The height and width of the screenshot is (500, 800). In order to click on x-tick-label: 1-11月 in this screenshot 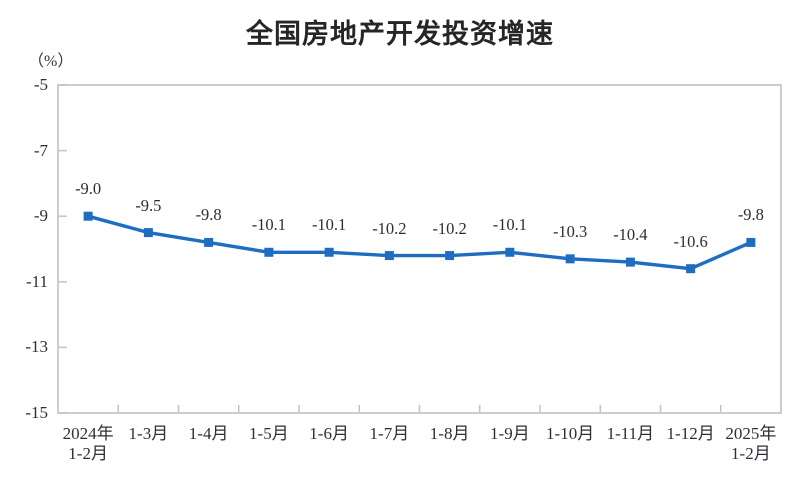, I will do `click(630, 433)`.